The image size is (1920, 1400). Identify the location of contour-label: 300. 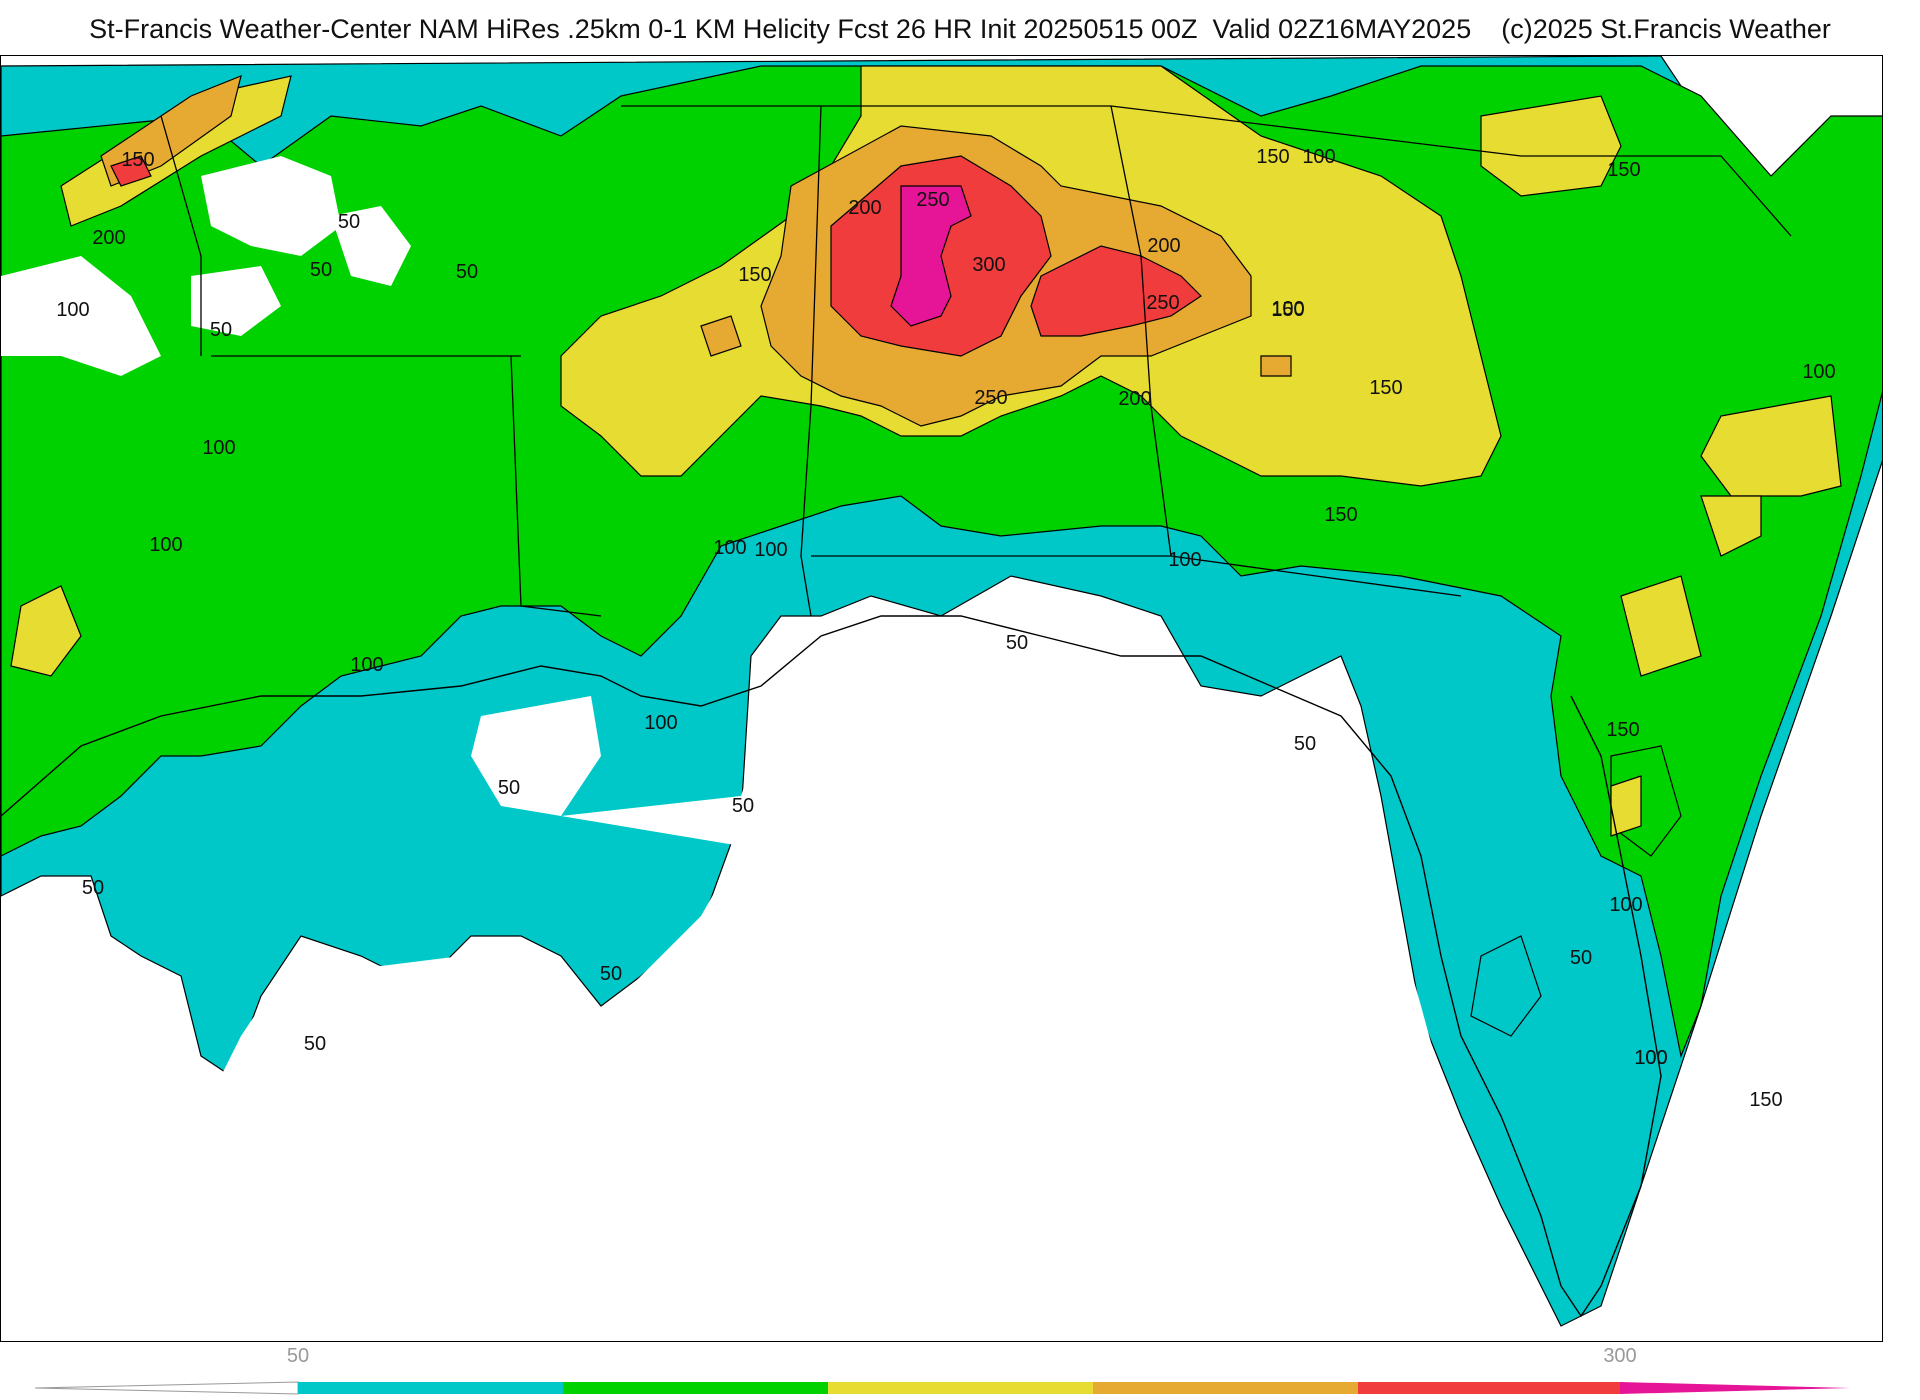
(988, 265).